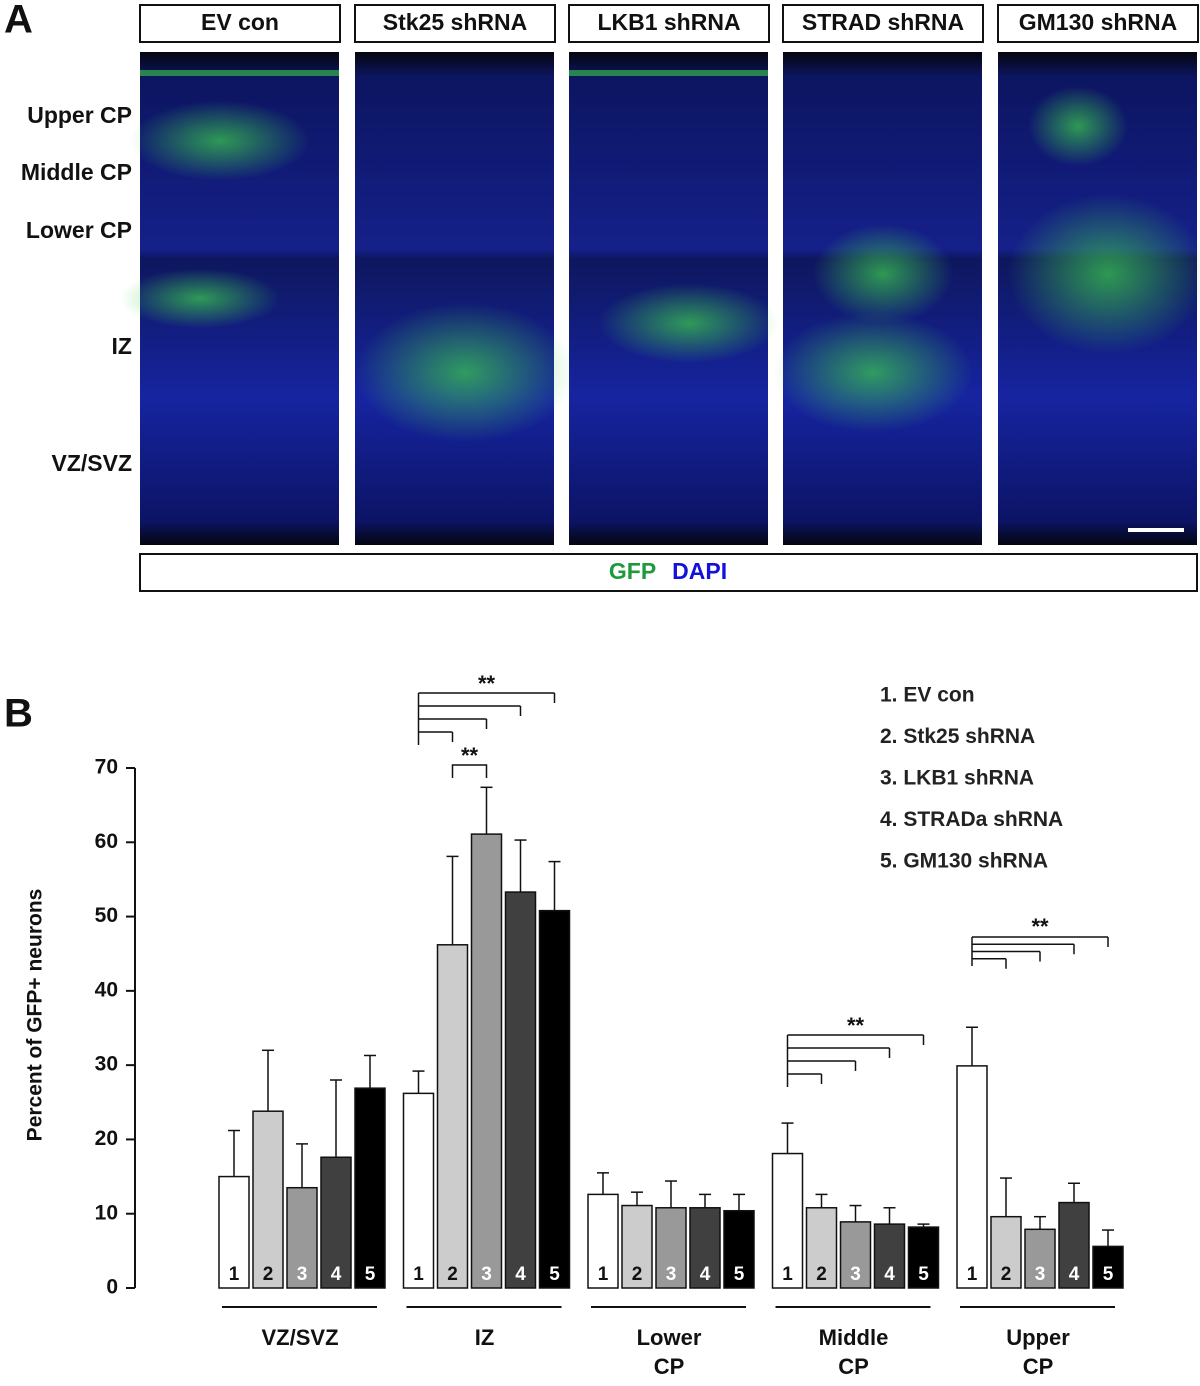  Describe the element at coordinates (106, 1138) in the screenshot. I see `y-tick-label: 20` at that location.